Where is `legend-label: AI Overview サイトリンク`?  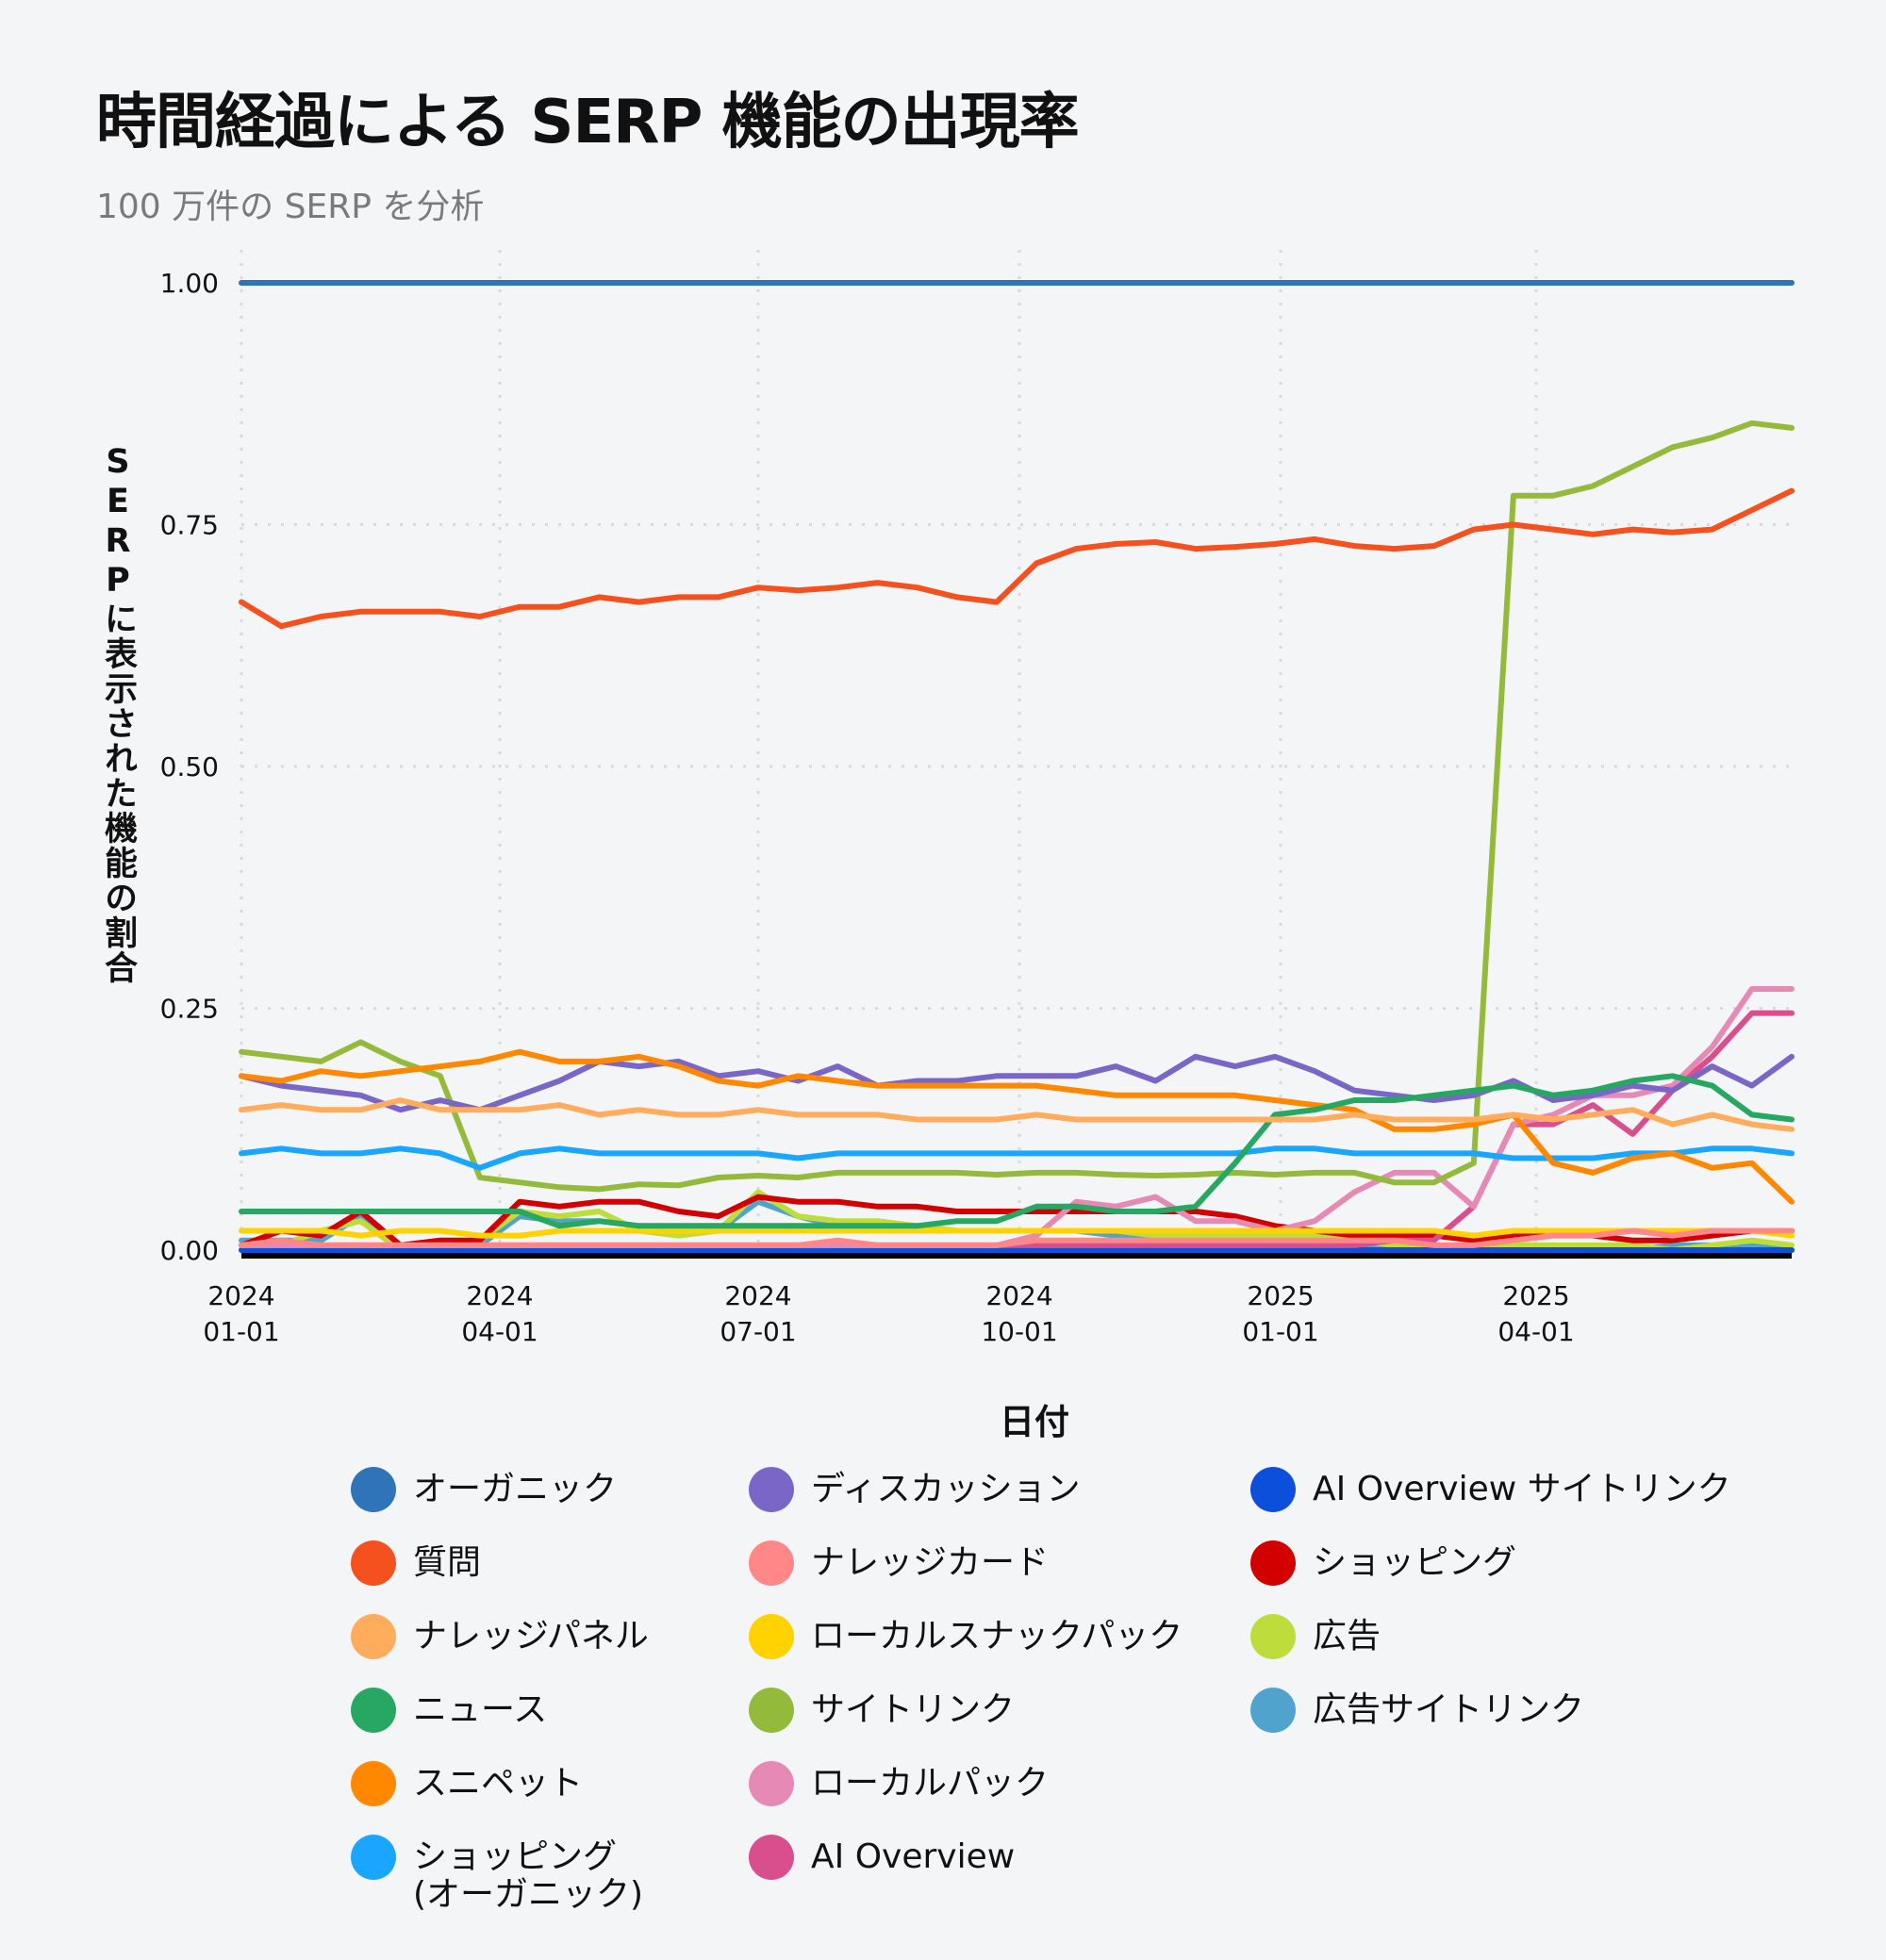 legend-label: AI Overview サイトリンク is located at coordinates (1522, 1489).